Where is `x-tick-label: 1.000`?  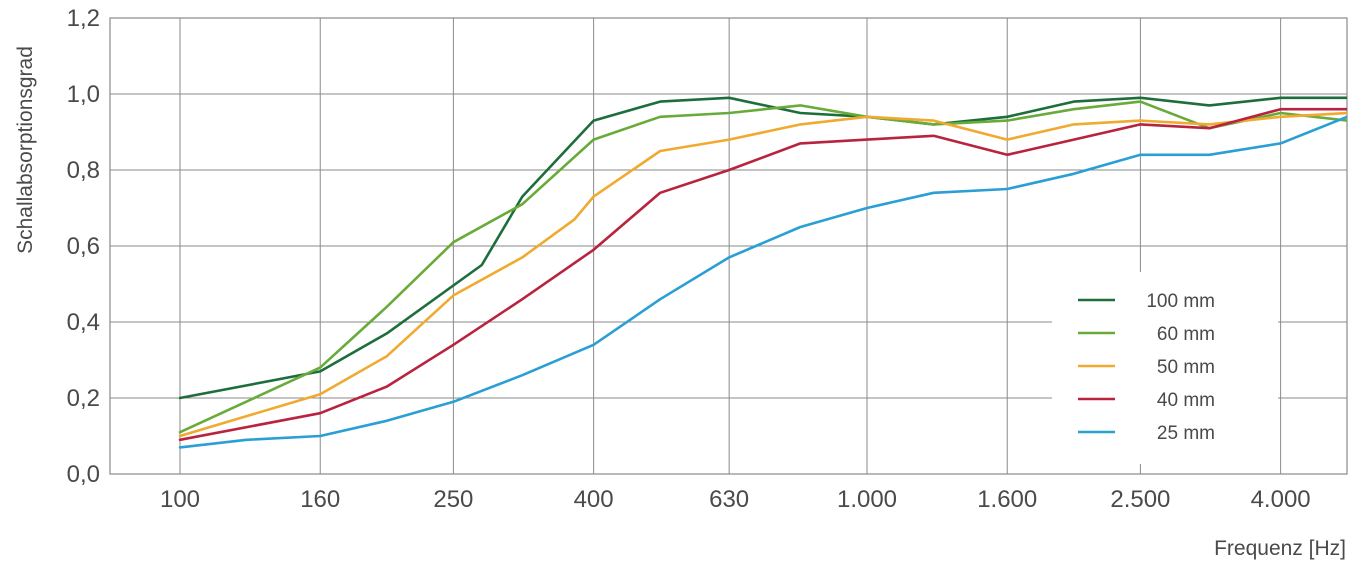 x-tick-label: 1.000 is located at coordinates (867, 499).